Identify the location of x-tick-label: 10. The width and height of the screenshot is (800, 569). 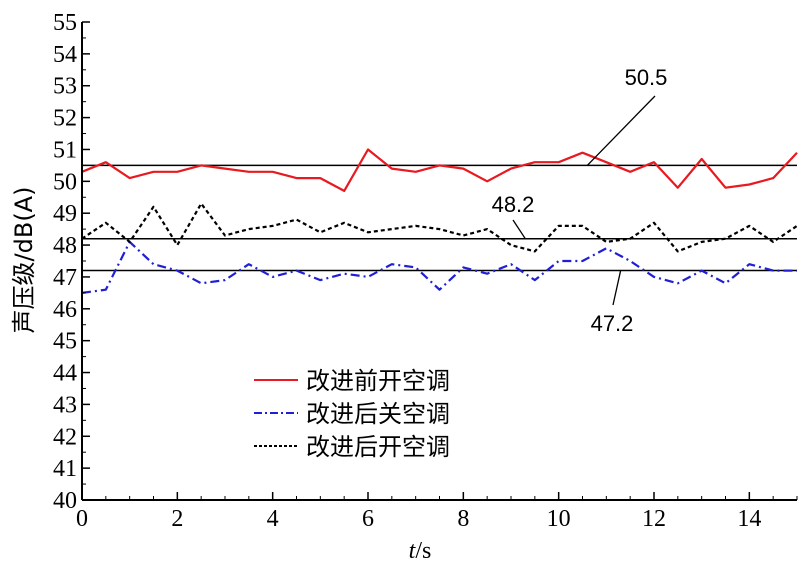
(559, 519).